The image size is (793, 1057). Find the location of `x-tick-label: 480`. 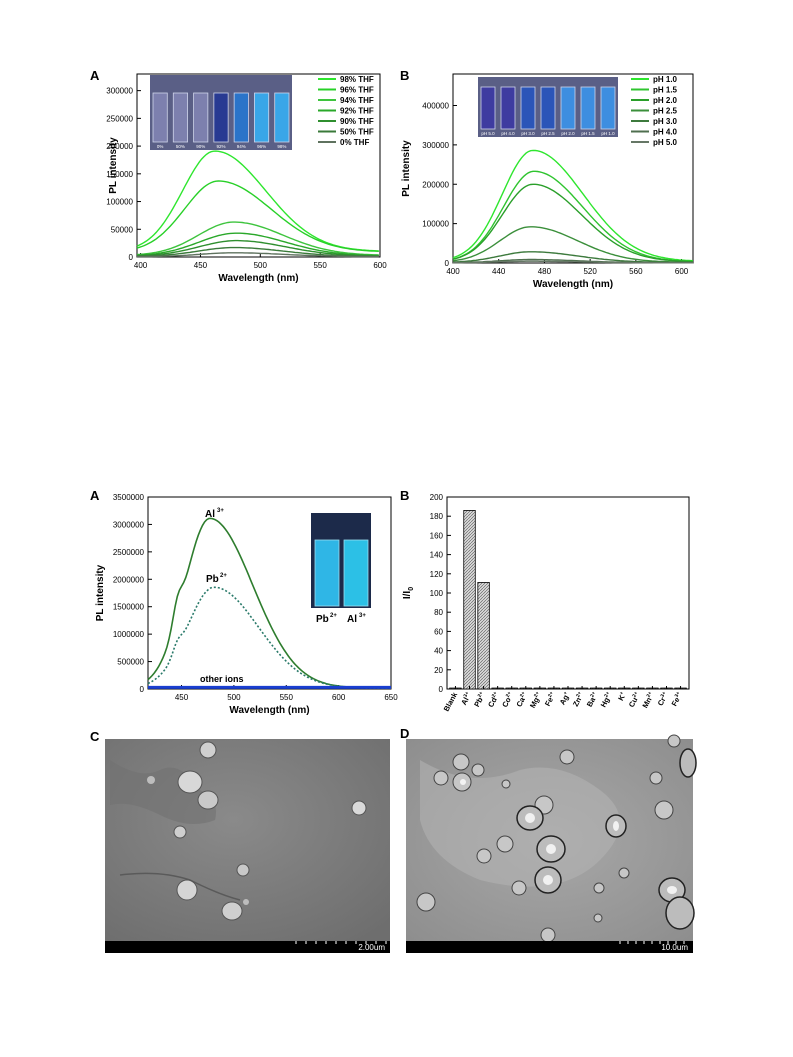

x-tick-label: 480 is located at coordinates (545, 271).